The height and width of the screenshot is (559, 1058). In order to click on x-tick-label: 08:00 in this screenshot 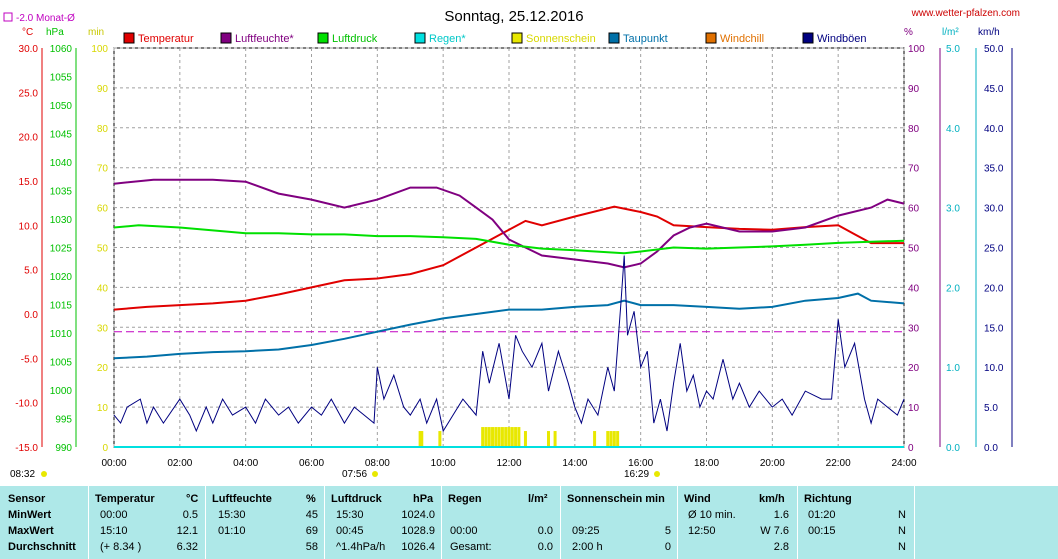, I will do `click(377, 463)`.